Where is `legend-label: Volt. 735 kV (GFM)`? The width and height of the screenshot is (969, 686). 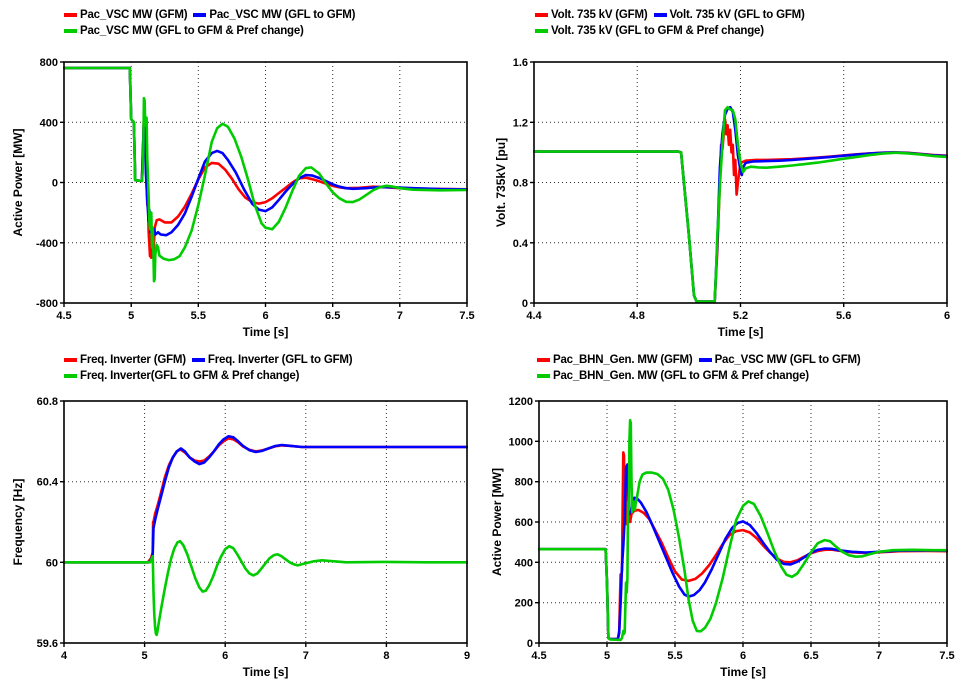
legend-label: Volt. 735 kV (GFM) is located at coordinates (599, 15).